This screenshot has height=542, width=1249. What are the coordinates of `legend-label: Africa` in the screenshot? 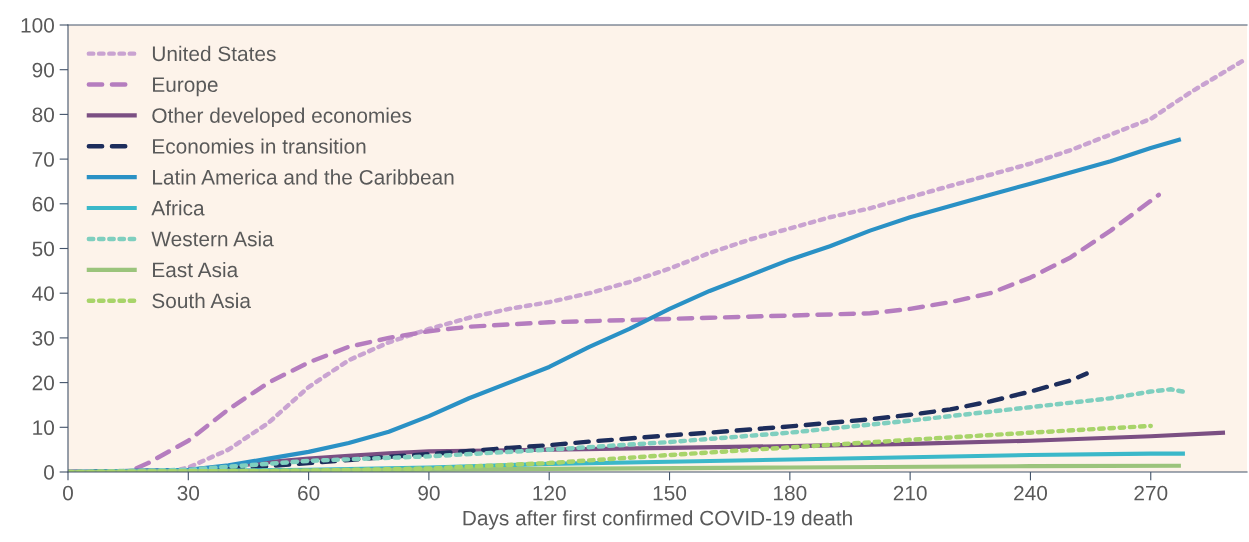 It's located at (178, 208).